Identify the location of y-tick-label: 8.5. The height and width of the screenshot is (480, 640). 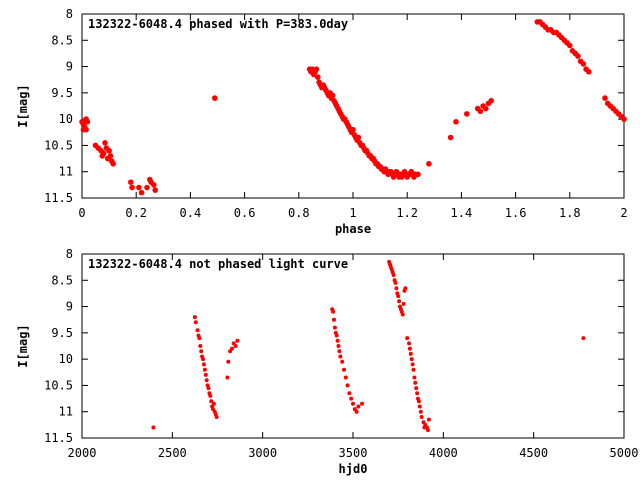
(62, 40).